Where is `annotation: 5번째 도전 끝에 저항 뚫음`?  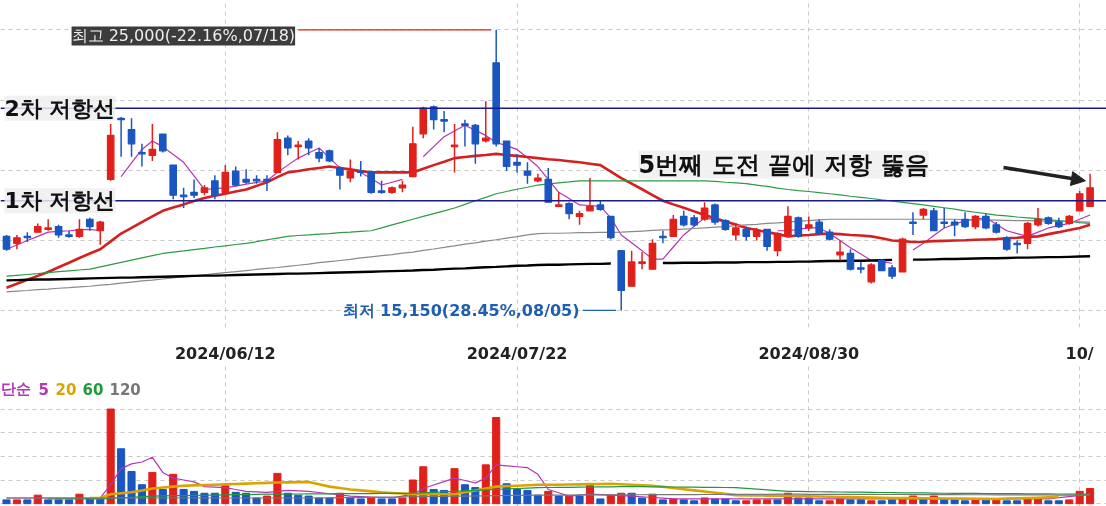 annotation: 5번째 도전 끝에 저항 뚫음 is located at coordinates (783, 164).